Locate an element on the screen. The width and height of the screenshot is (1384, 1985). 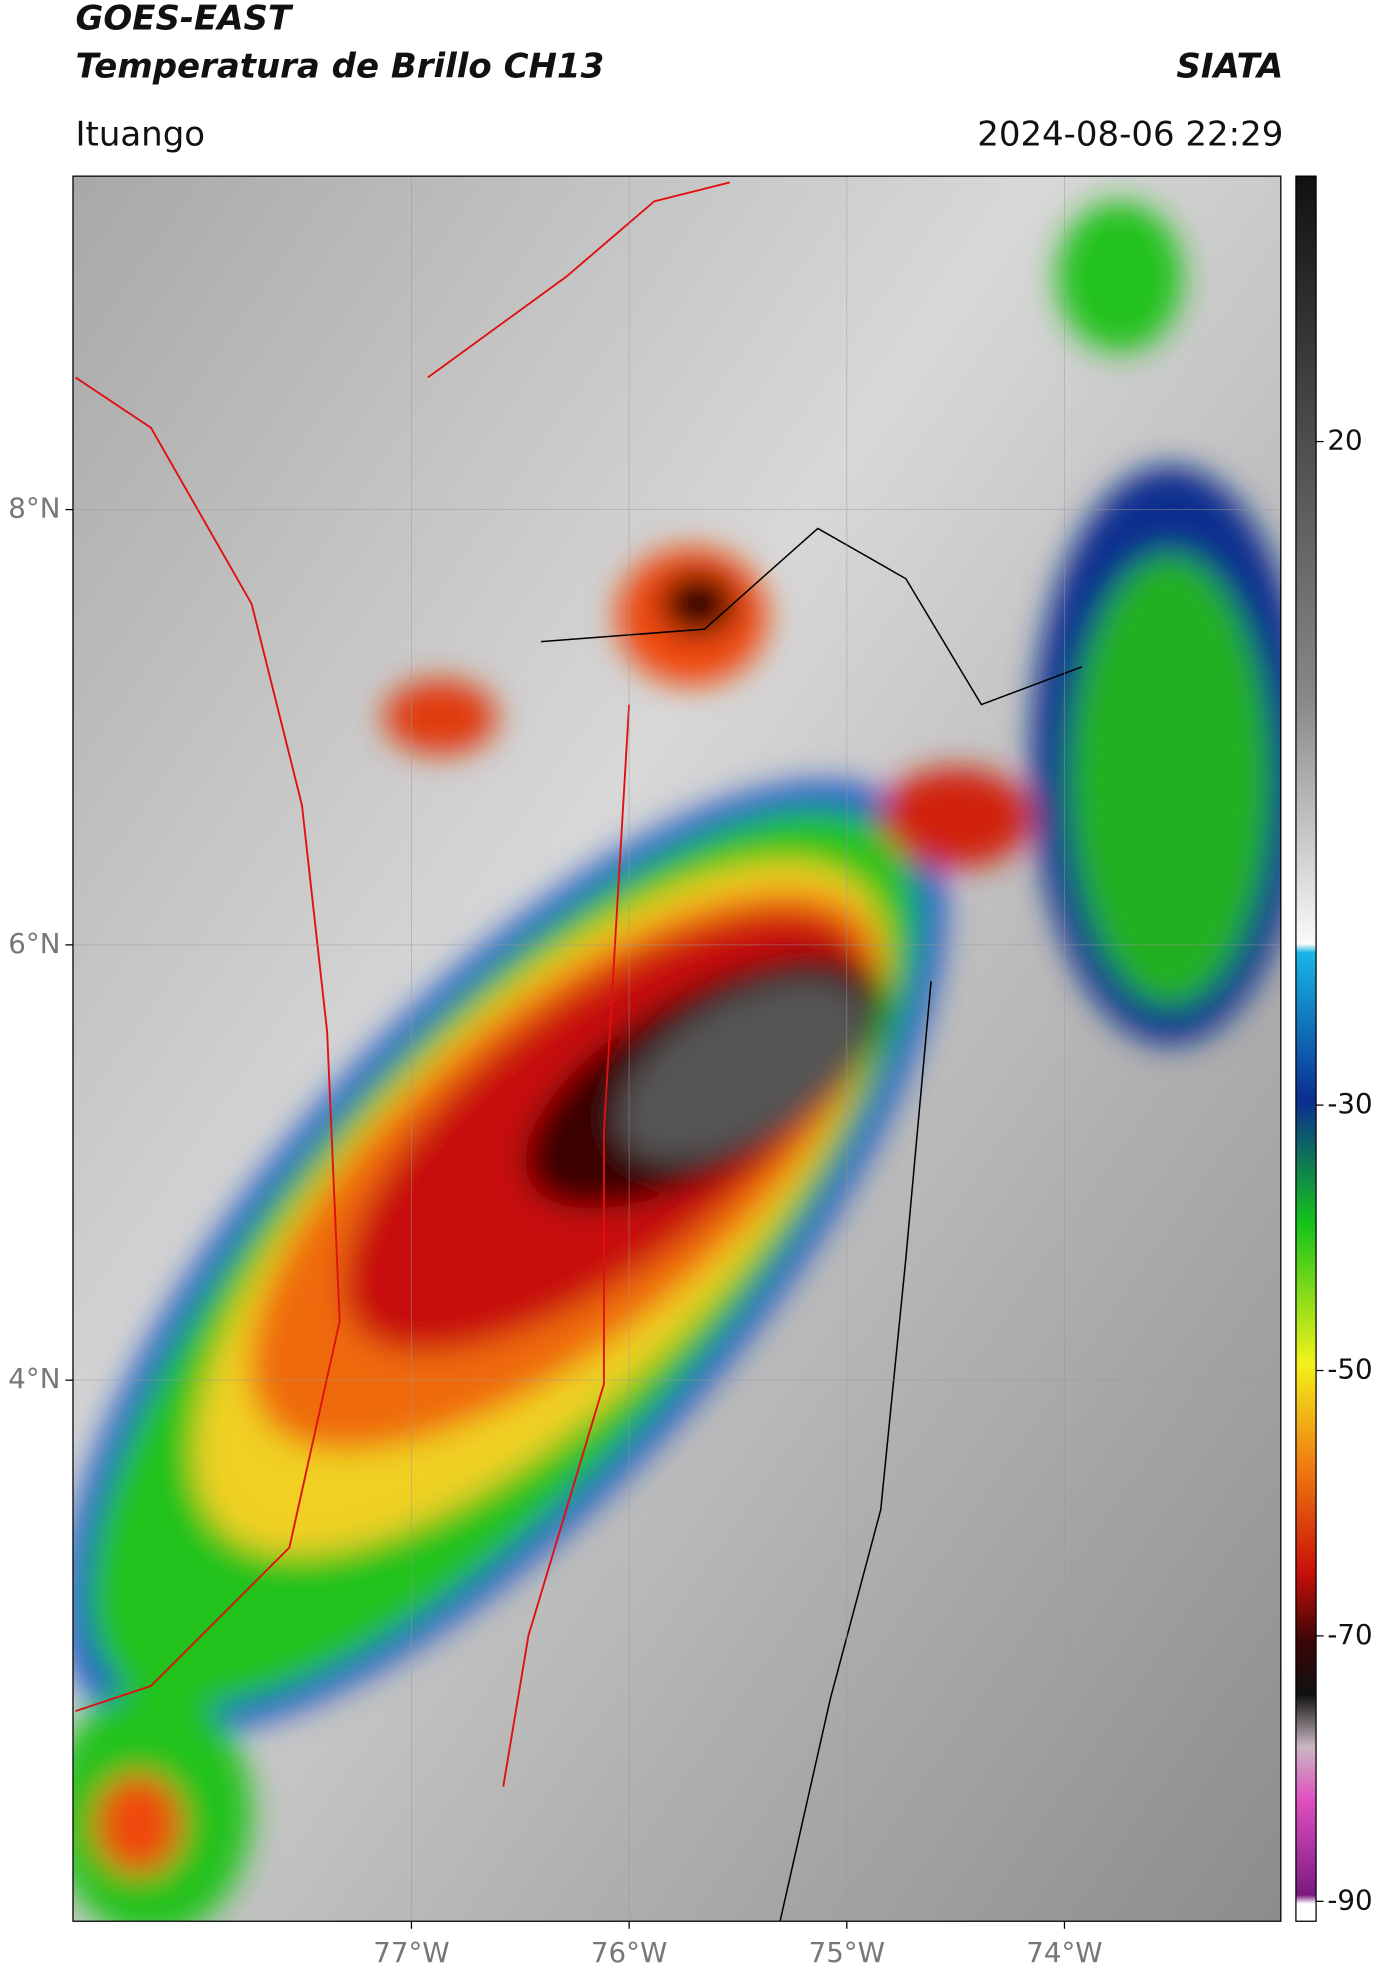
source: SIATA is located at coordinates (1229, 66).